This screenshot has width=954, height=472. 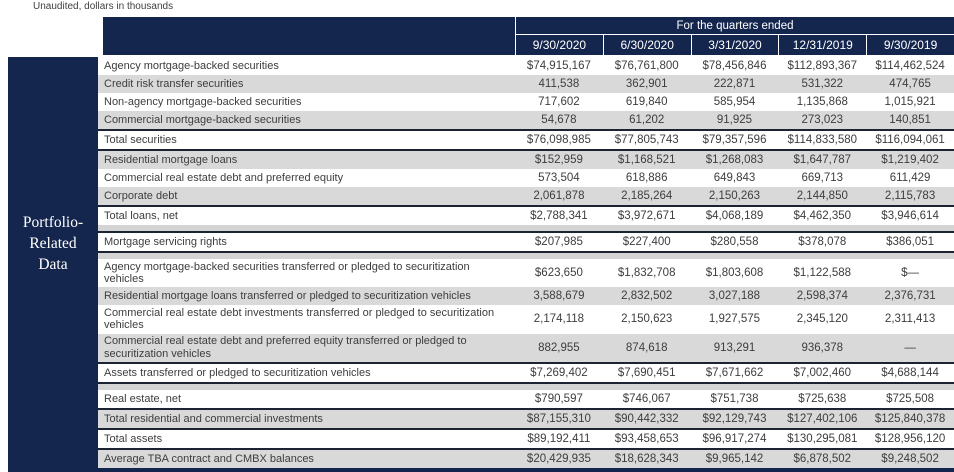 I want to click on row-value: 1,927,575, so click(x=734, y=319).